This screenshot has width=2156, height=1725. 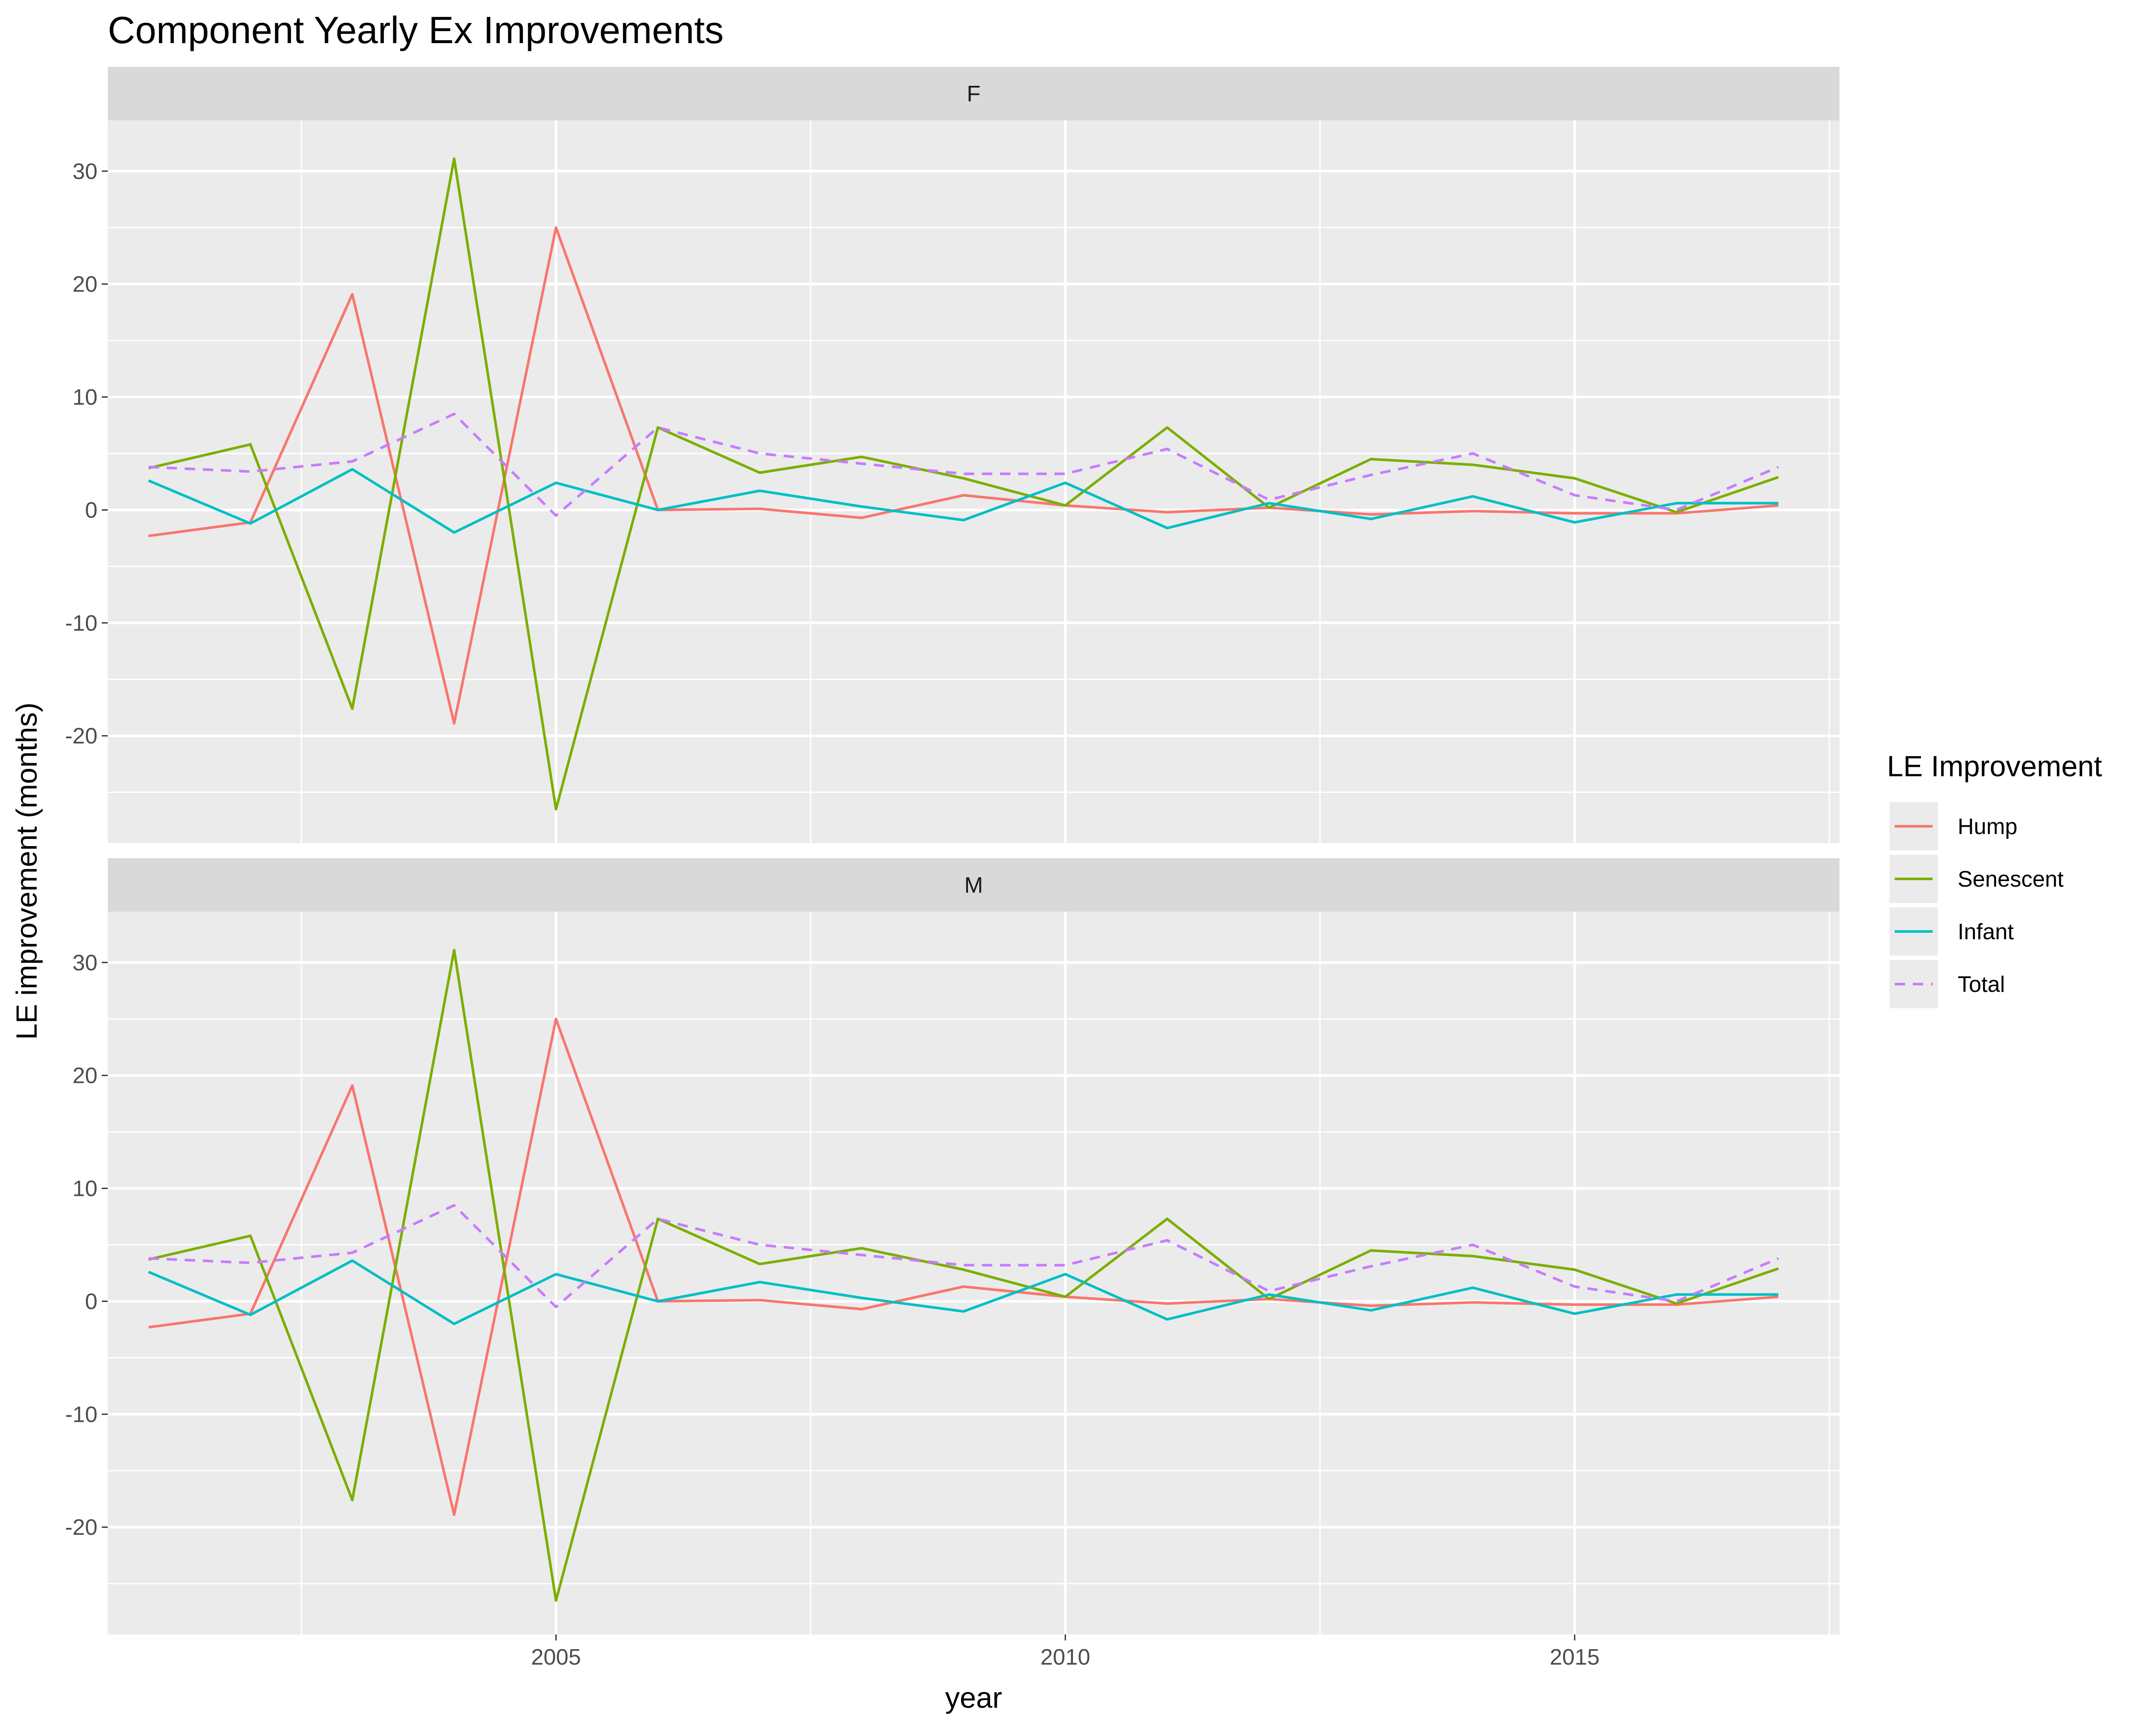 What do you see at coordinates (1947, 984) in the screenshot?
I see `legend-item-total: Total` at bounding box center [1947, 984].